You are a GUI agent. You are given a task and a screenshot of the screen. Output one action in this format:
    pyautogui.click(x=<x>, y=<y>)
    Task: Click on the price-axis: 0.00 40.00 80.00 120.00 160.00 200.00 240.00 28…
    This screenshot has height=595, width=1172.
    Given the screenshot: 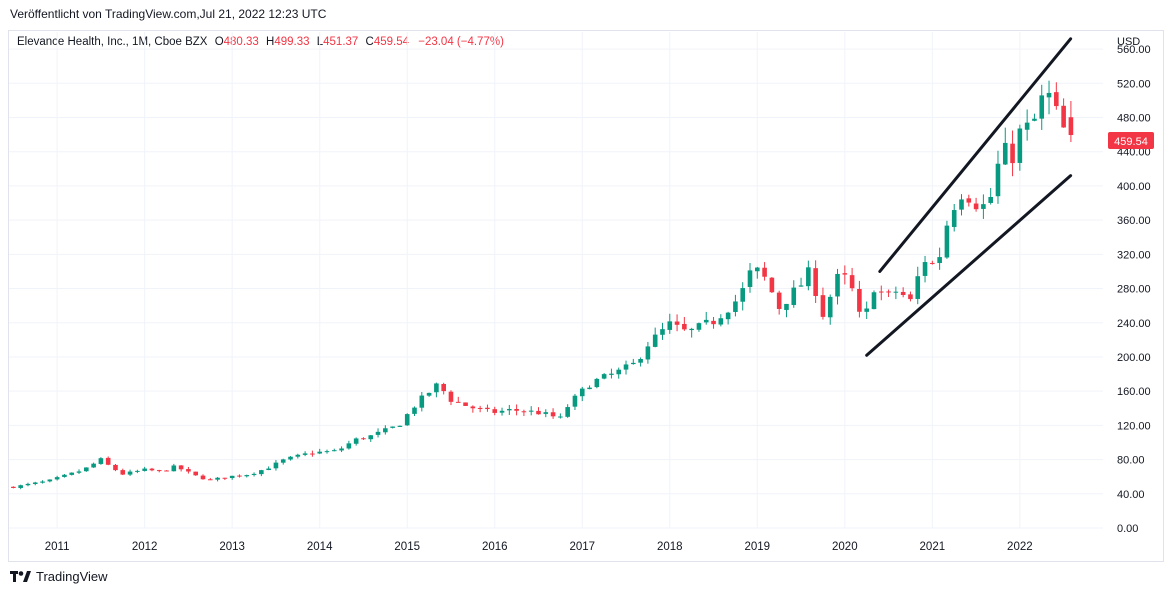 What is the action you would take?
    pyautogui.click(x=1134, y=289)
    